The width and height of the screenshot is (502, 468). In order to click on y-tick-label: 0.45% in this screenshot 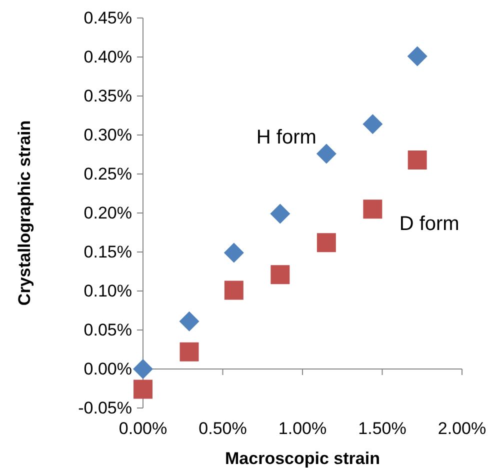, I will do `click(108, 18)`.